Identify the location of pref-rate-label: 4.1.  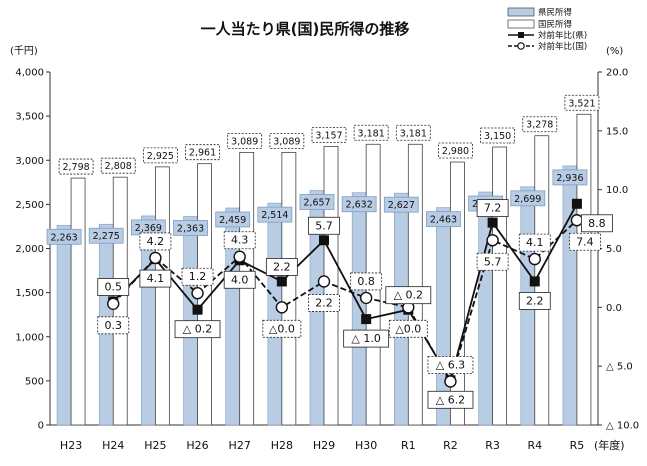
(156, 278).